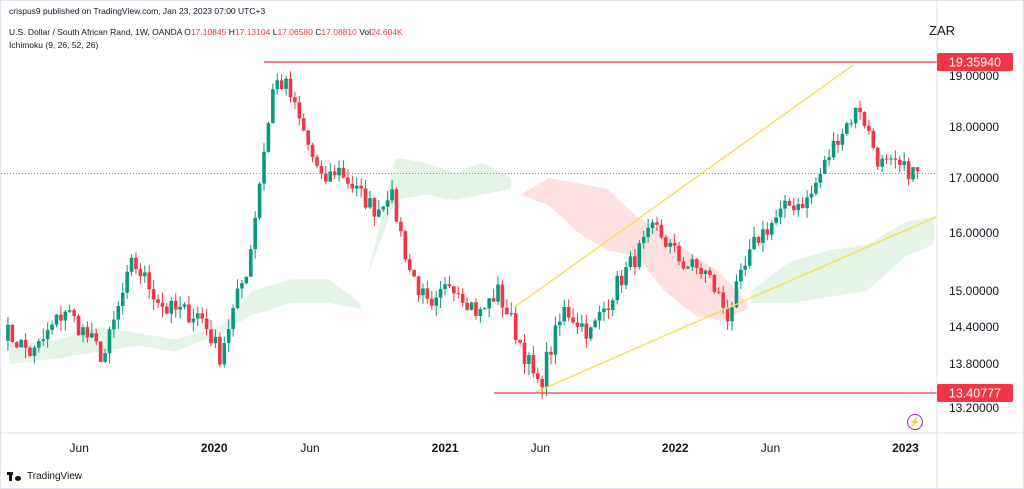 The image size is (1024, 489). Describe the element at coordinates (675, 448) in the screenshot. I see `x-tick-label: 2022` at that location.